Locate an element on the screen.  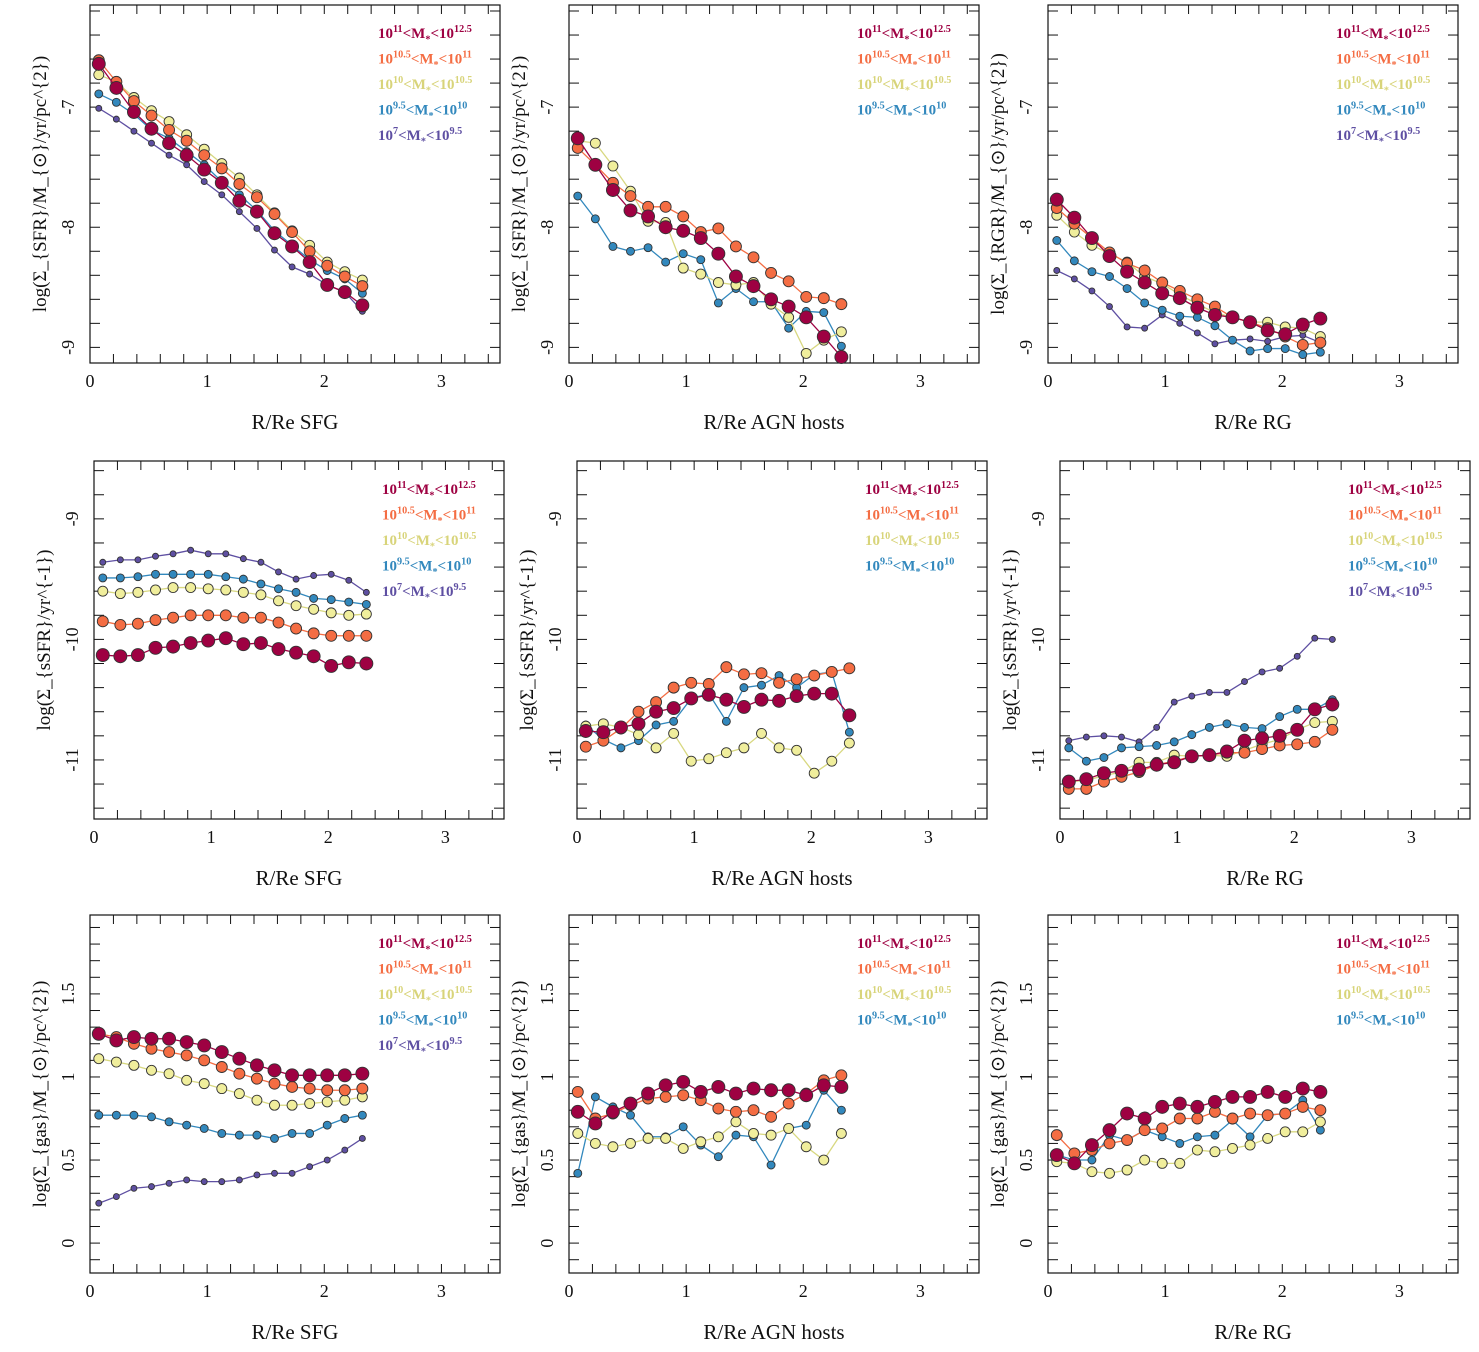
x-tick-label: 2 is located at coordinates (803, 381).